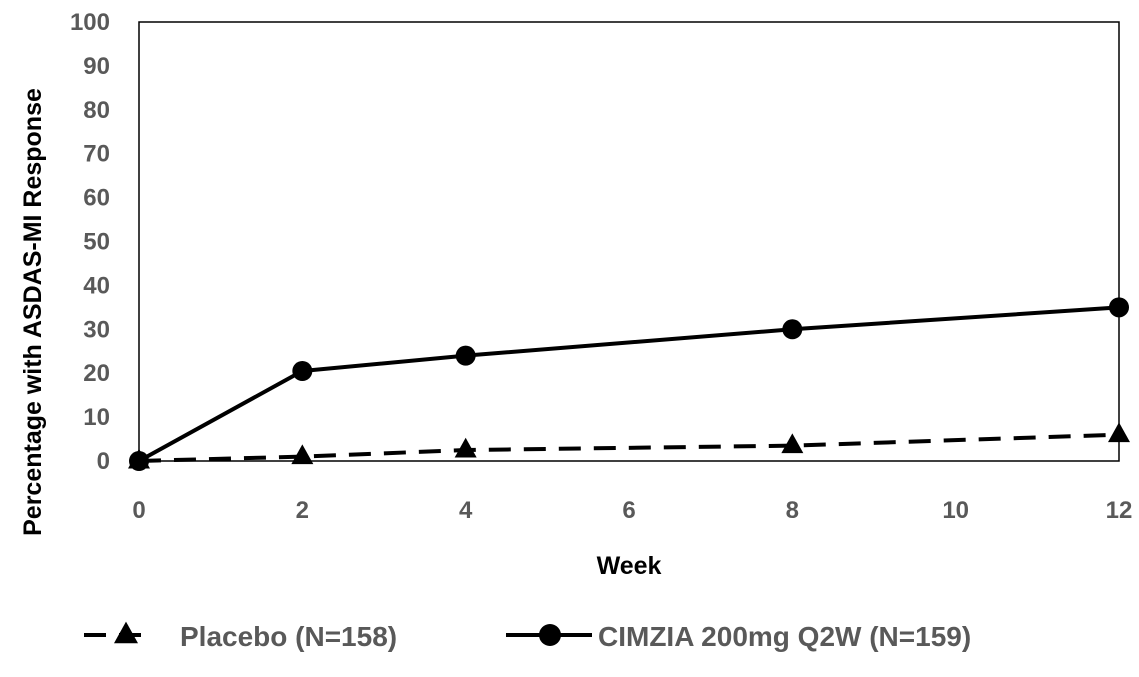 The width and height of the screenshot is (1139, 677). Describe the element at coordinates (955, 510) in the screenshot. I see `x-tick-label: 10` at that location.